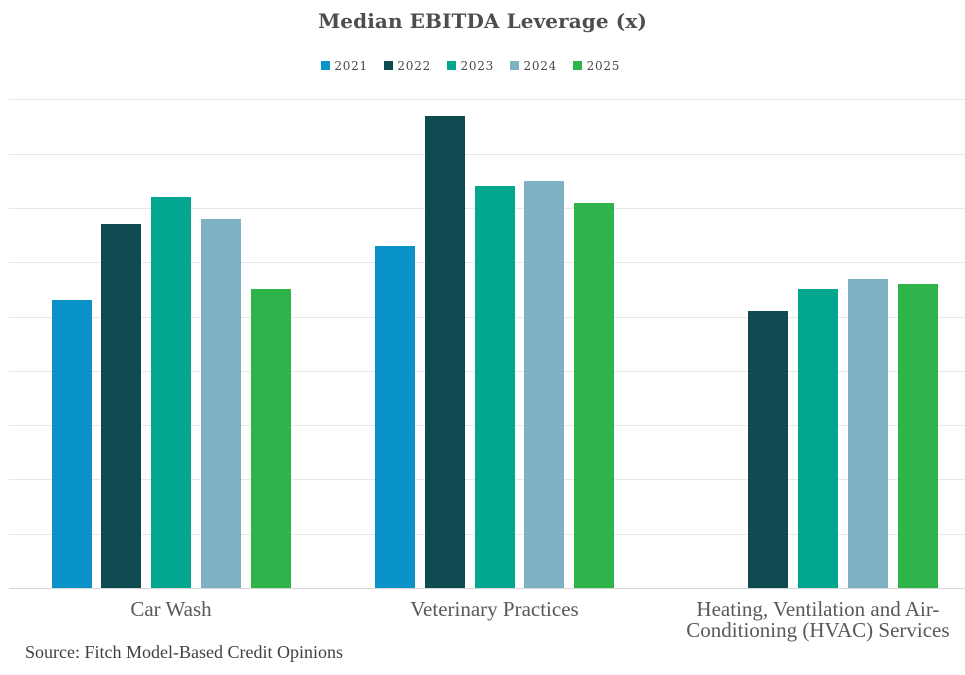 The image size is (965, 675). I want to click on bar-2022-cat2, so click(444, 351).